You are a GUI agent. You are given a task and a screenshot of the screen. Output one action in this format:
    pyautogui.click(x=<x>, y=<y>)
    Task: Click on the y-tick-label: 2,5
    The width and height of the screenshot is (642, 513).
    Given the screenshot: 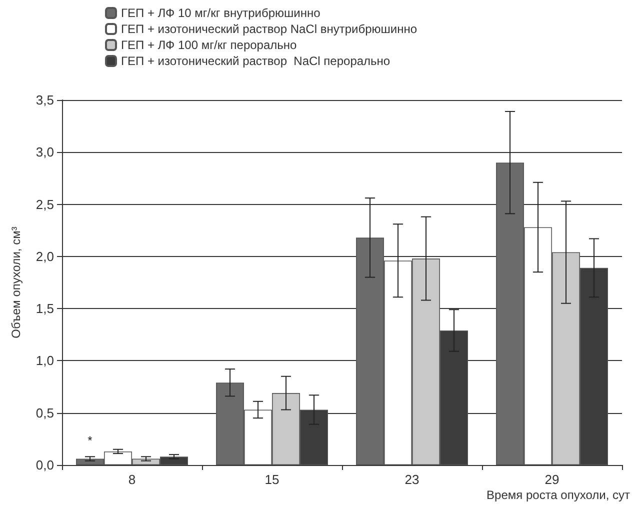 What is the action you would take?
    pyautogui.click(x=45, y=204)
    